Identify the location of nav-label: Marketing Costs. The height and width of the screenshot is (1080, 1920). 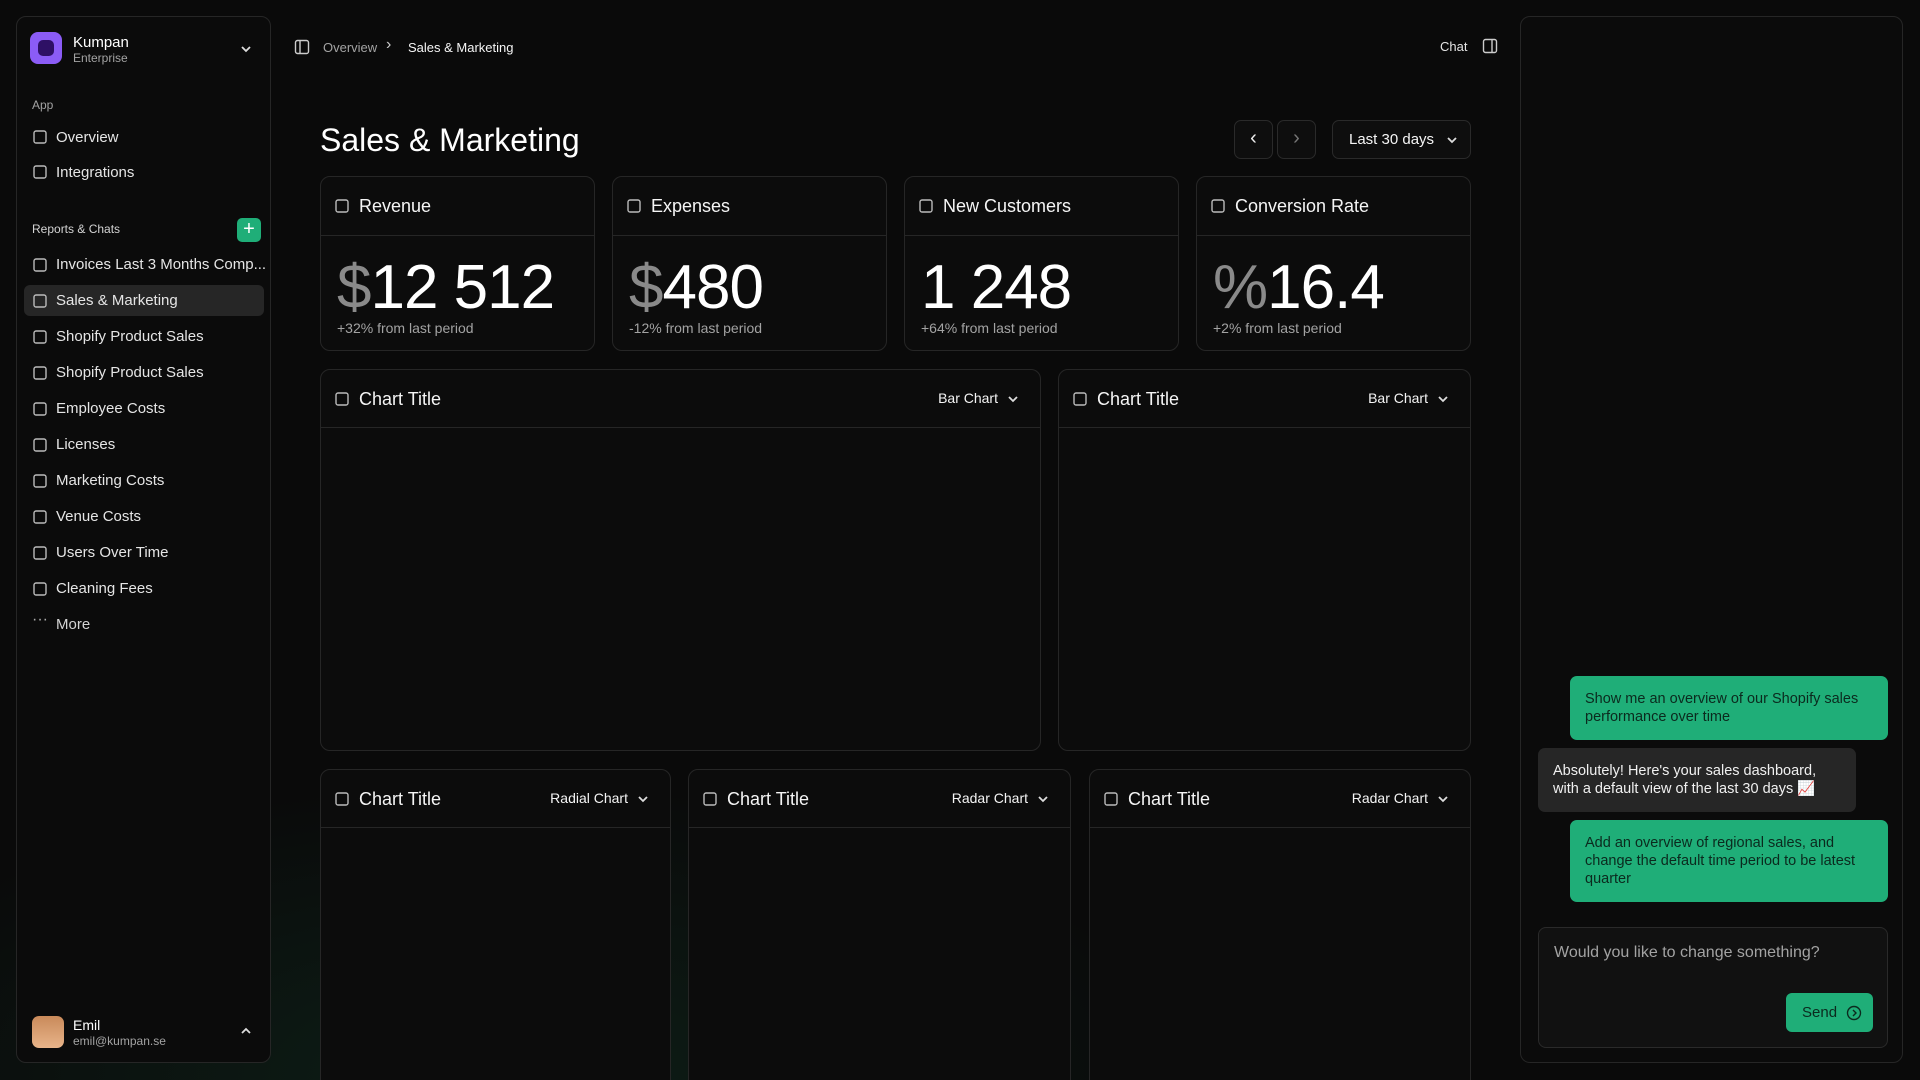
(110, 480).